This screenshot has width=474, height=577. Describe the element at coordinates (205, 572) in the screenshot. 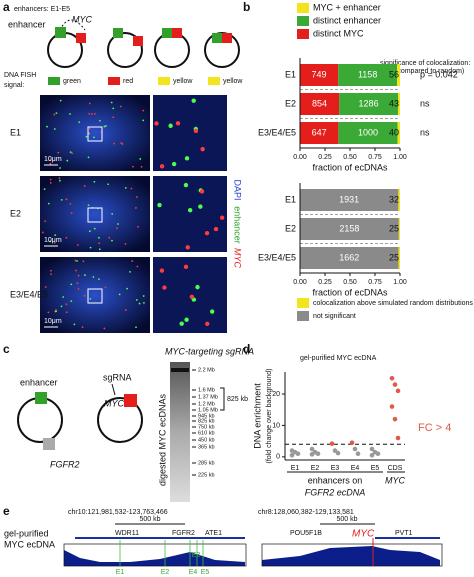

I see `enhancer-label: E5` at that location.